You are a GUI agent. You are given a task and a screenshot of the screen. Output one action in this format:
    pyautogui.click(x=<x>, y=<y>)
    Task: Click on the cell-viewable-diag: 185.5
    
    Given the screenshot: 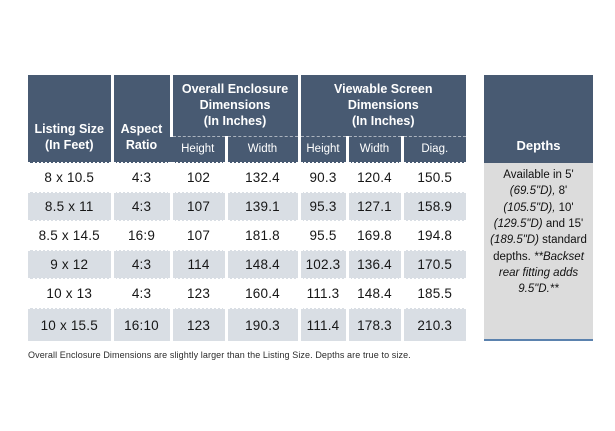 What is the action you would take?
    pyautogui.click(x=433, y=293)
    